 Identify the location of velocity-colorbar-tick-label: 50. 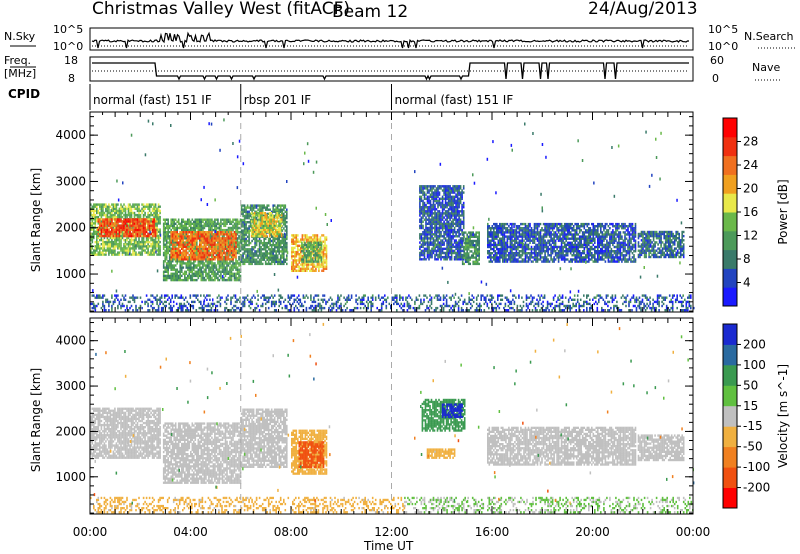
(750, 385).